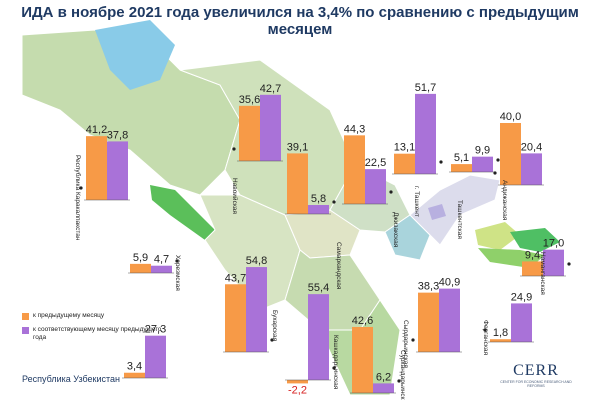  What do you see at coordinates (318, 288) in the screenshot?
I see `data-label-prev_year-region-5: 55,4` at bounding box center [318, 288].